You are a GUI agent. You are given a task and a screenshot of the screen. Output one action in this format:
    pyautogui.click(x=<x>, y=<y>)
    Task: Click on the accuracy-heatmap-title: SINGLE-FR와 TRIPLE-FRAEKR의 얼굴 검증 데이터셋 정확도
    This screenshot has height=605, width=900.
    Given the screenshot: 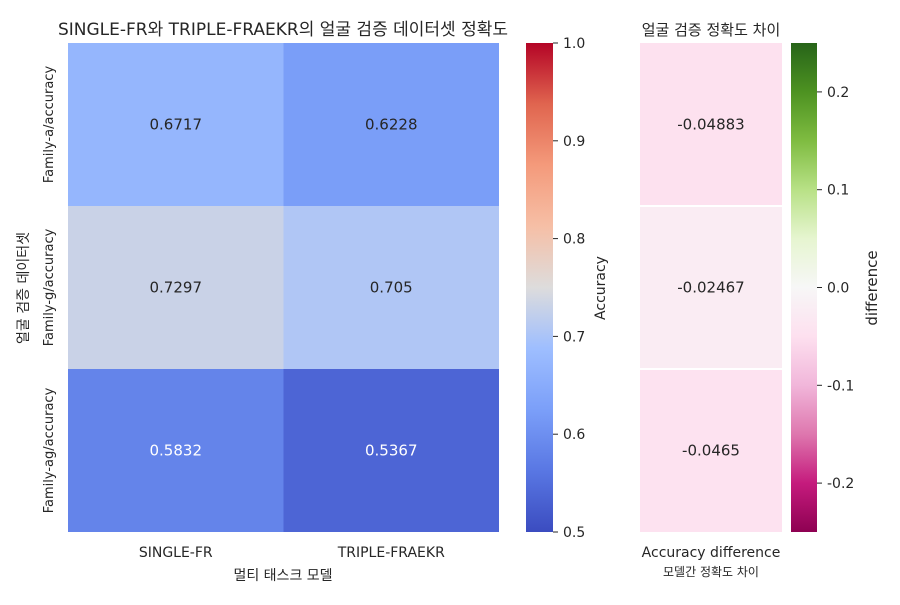 What is the action you would take?
    pyautogui.click(x=283, y=30)
    